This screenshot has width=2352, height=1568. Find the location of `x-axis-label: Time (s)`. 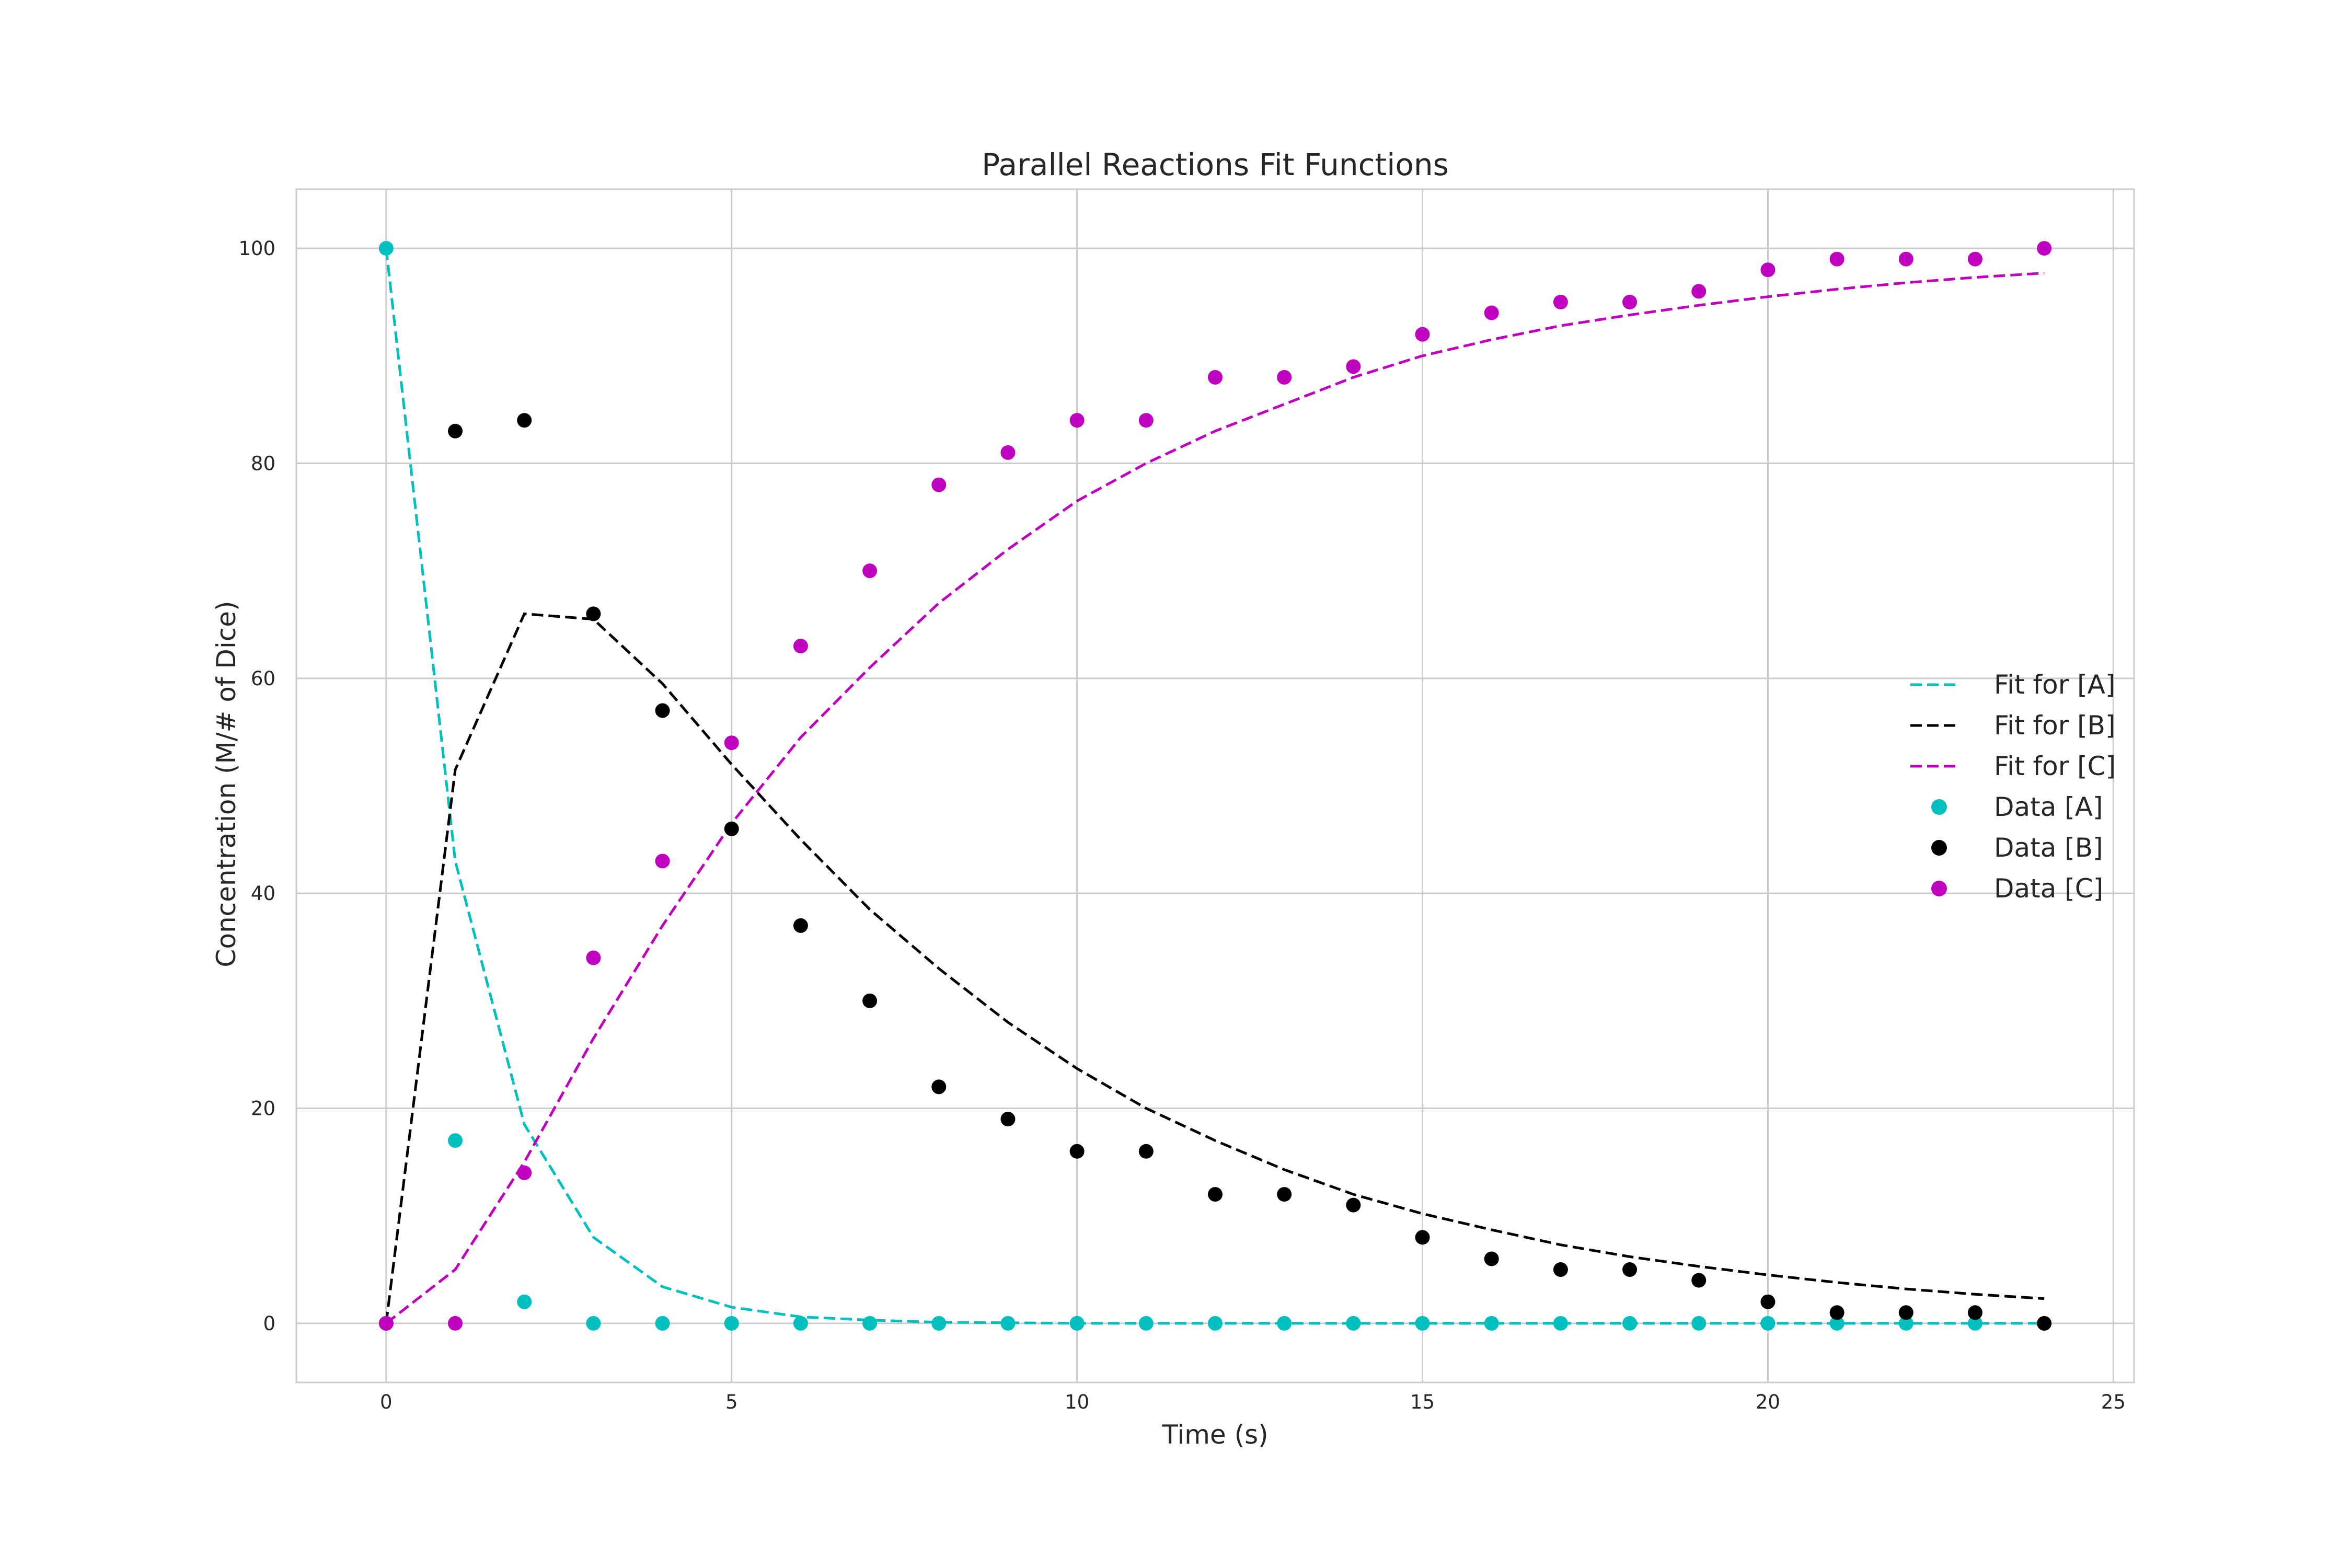

x-axis-label: Time (s) is located at coordinates (1214, 1435).